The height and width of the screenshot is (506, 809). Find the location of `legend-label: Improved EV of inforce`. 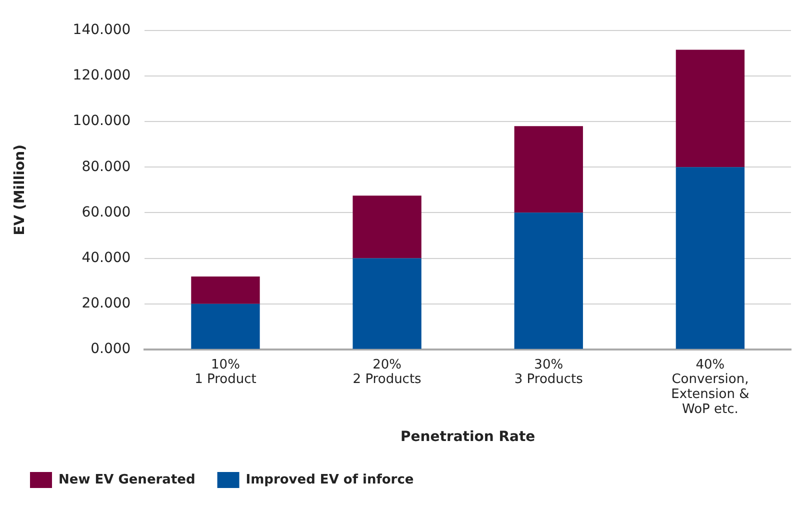

legend-label: Improved EV of inforce is located at coordinates (330, 480).